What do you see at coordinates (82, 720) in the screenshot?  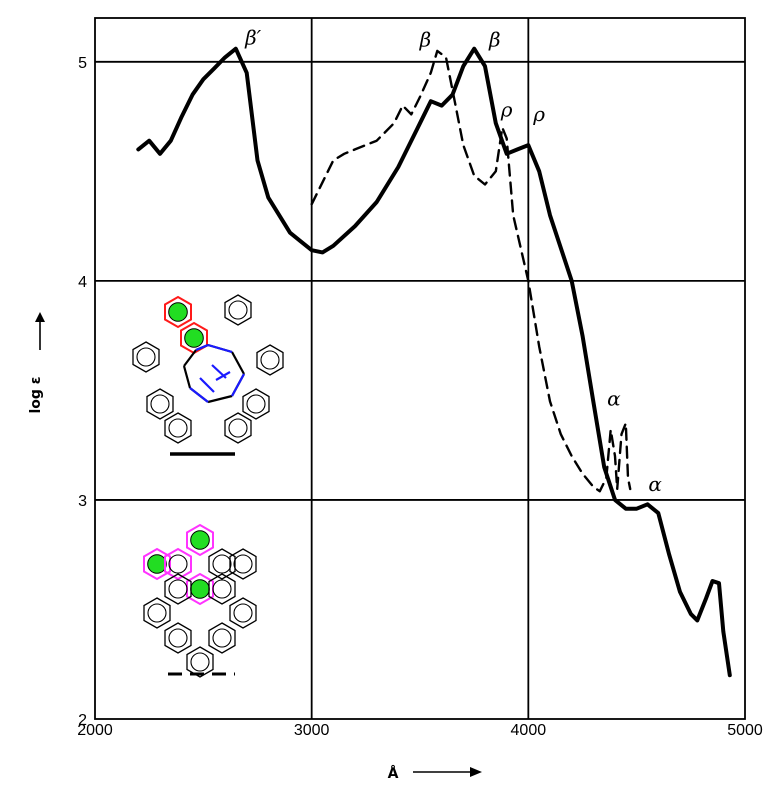 I see `y-tick-label: 2` at bounding box center [82, 720].